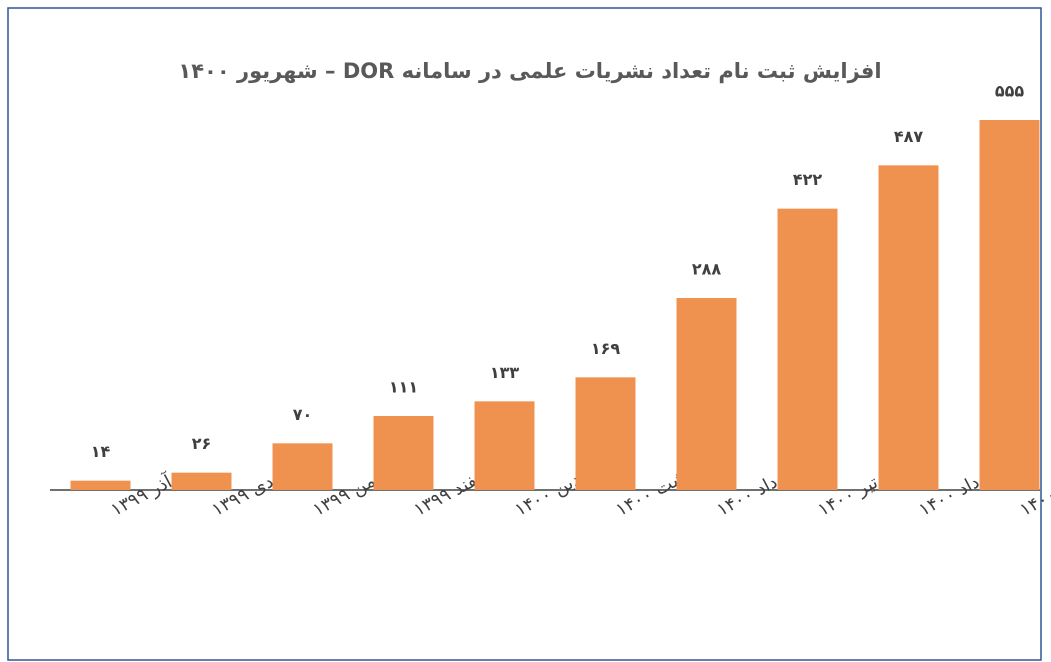  What do you see at coordinates (403, 387) in the screenshot?
I see `data-label: ۱۱۱` at bounding box center [403, 387].